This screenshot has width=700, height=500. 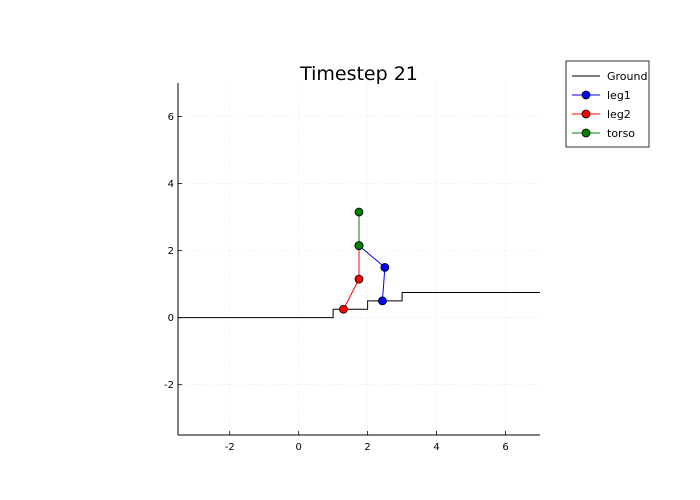 What do you see at coordinates (230, 447) in the screenshot?
I see `x-tick-label: -2` at bounding box center [230, 447].